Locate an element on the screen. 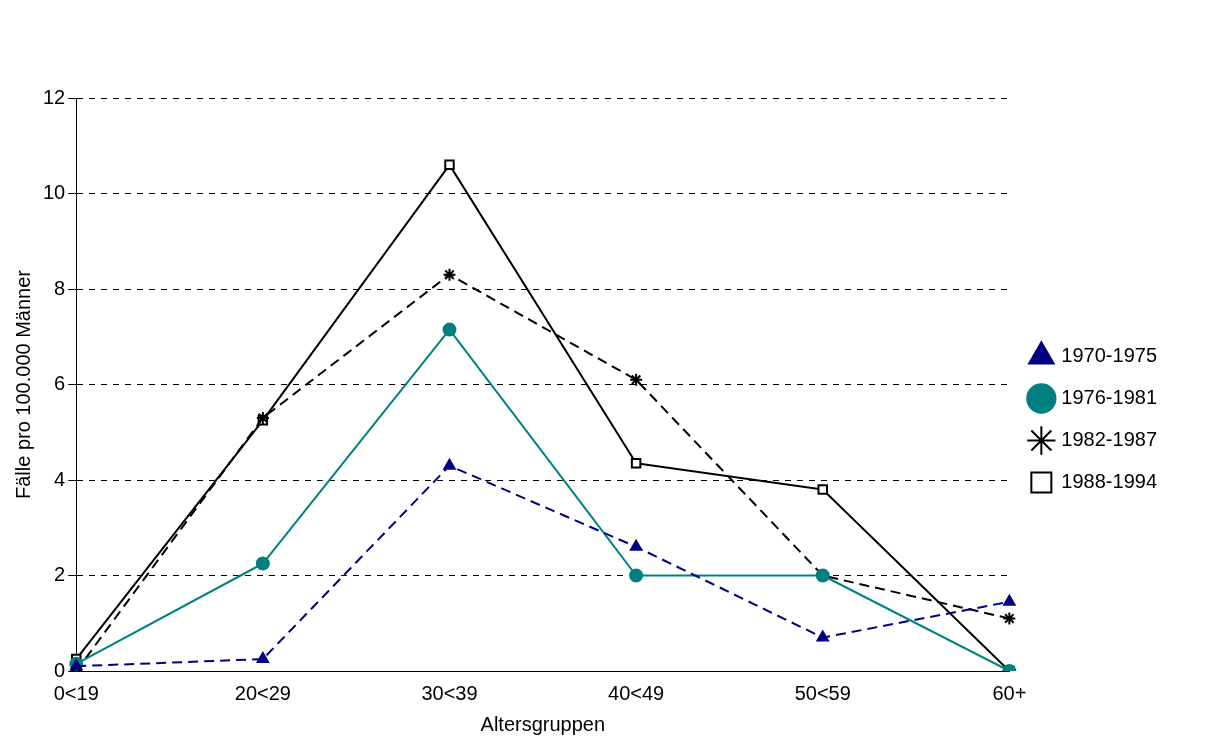 The height and width of the screenshot is (749, 1205). y-tick-label: 4 is located at coordinates (60, 478).